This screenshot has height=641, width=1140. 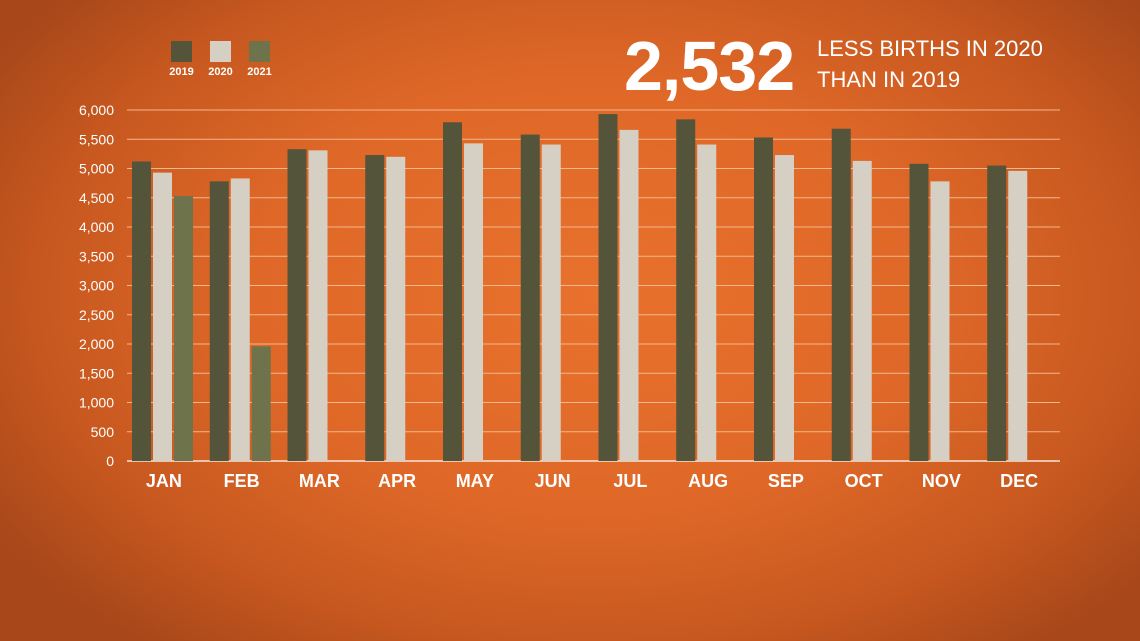 I want to click on legend-swatch-2021, so click(x=259, y=51).